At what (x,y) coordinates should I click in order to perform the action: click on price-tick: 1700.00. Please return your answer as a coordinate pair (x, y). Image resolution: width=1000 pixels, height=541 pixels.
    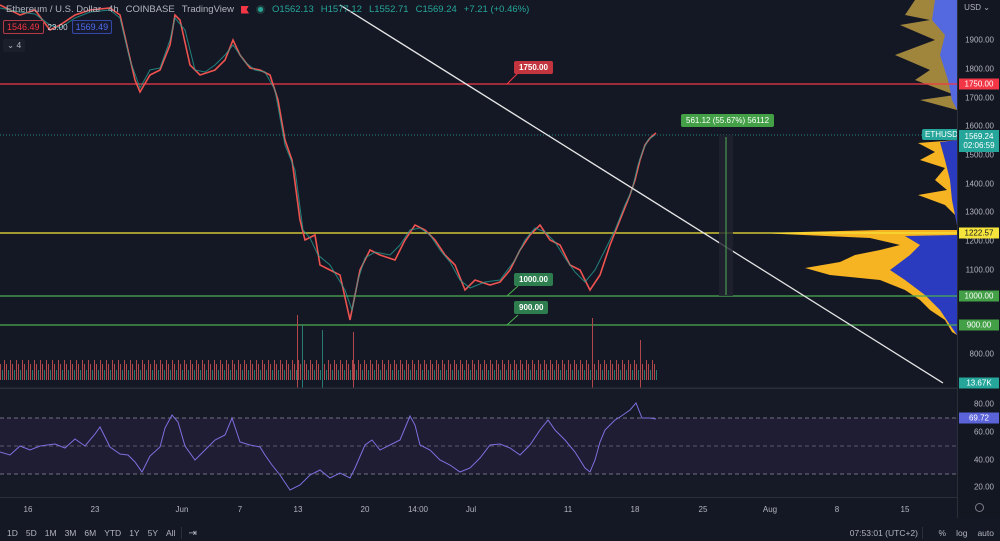
    Looking at the image, I should click on (979, 98).